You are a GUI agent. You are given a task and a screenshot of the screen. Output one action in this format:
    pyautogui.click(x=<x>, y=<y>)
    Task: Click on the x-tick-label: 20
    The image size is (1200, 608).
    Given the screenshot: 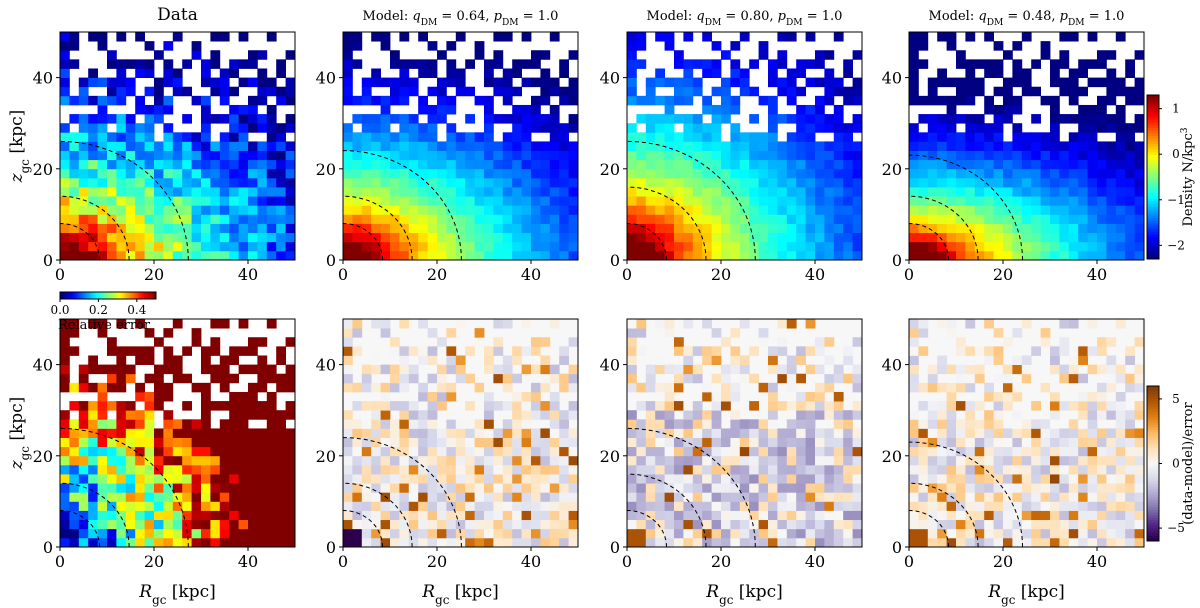 What is the action you would take?
    pyautogui.click(x=1003, y=561)
    